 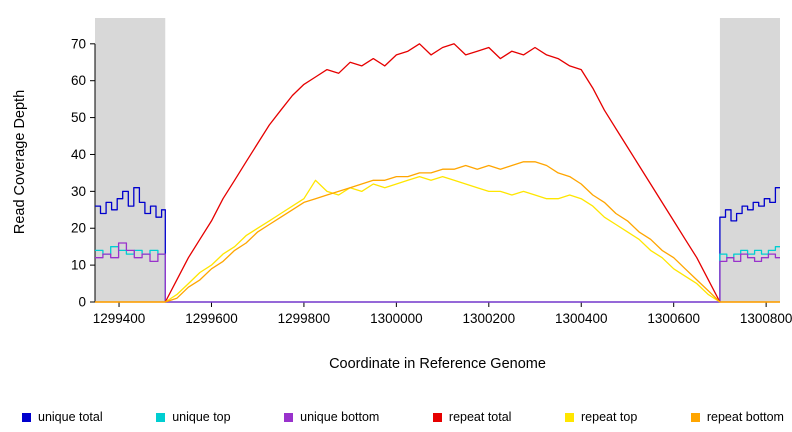 I want to click on legend-swatch-unique-top, so click(x=161, y=417).